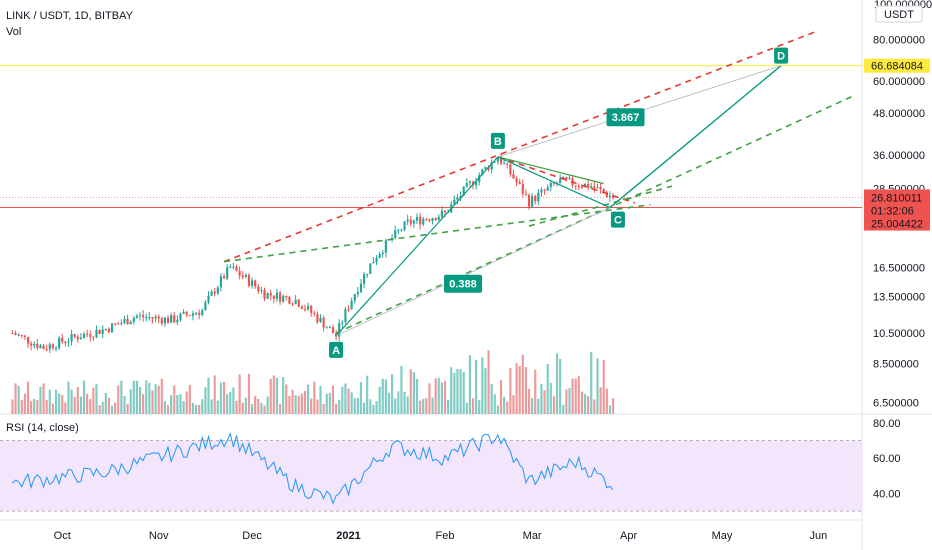 This screenshot has height=550, width=932. I want to click on ratio-line-ac, so click(473, 272).